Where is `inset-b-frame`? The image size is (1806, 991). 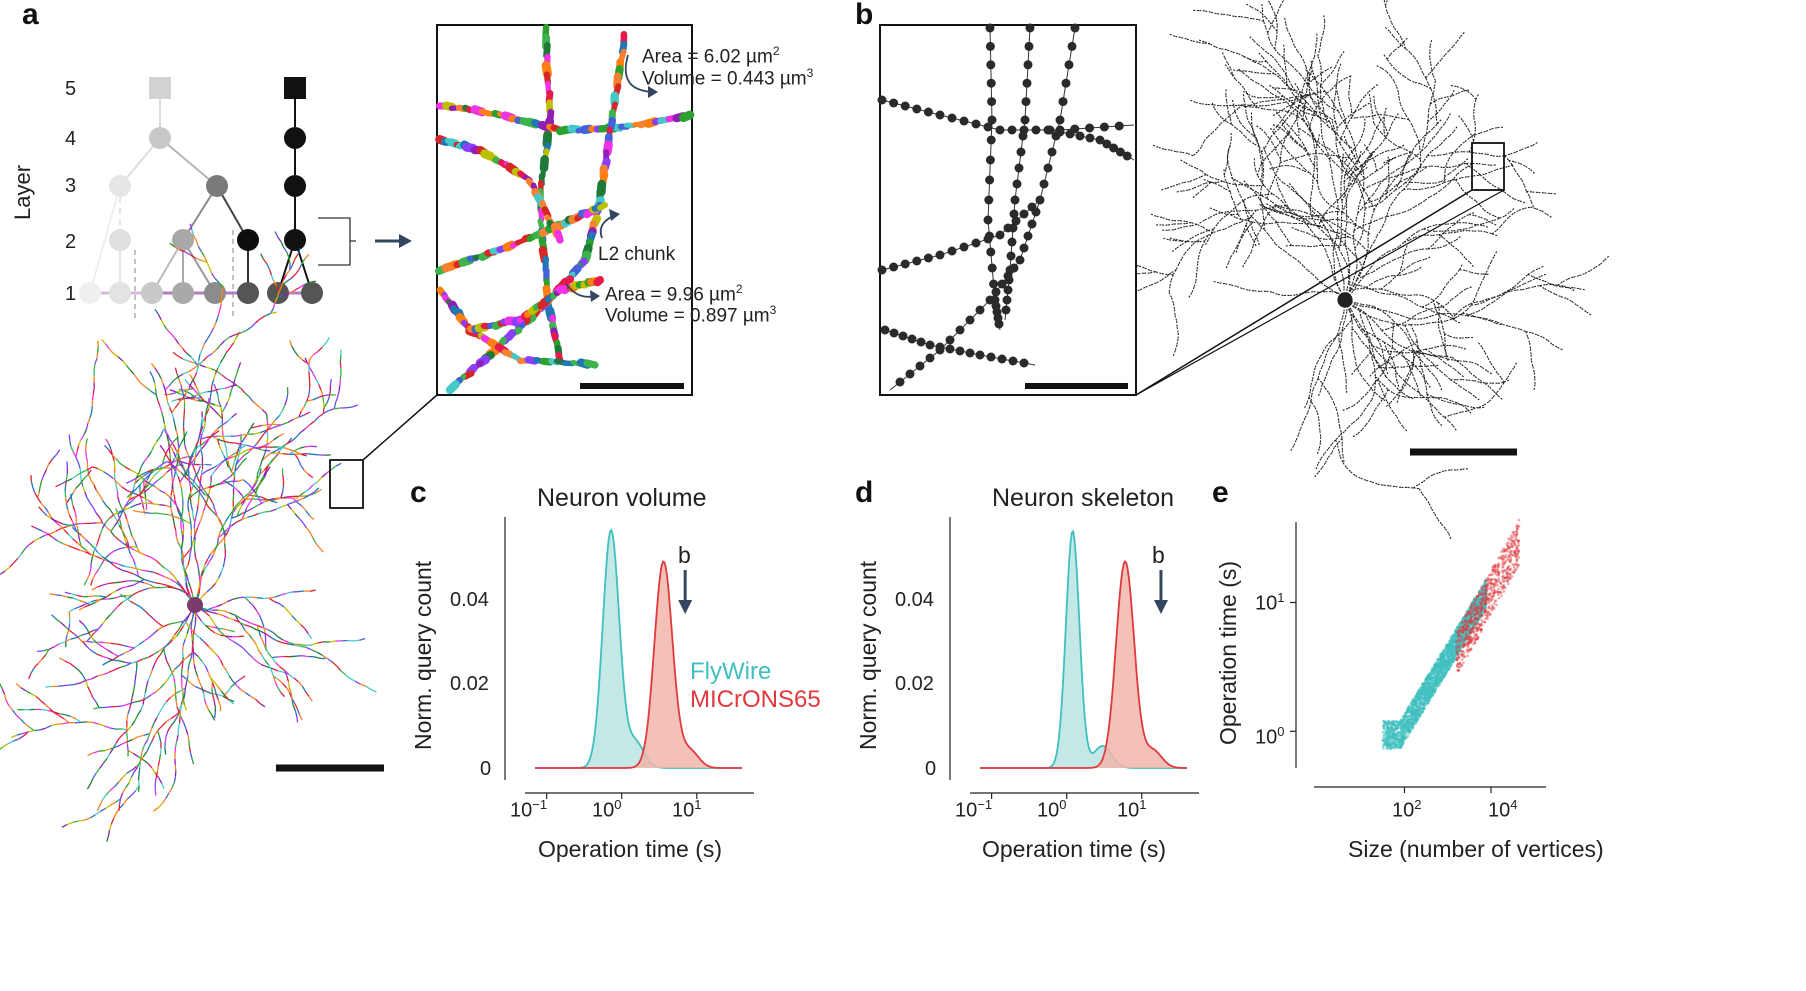
inset-b-frame is located at coordinates (1008, 210).